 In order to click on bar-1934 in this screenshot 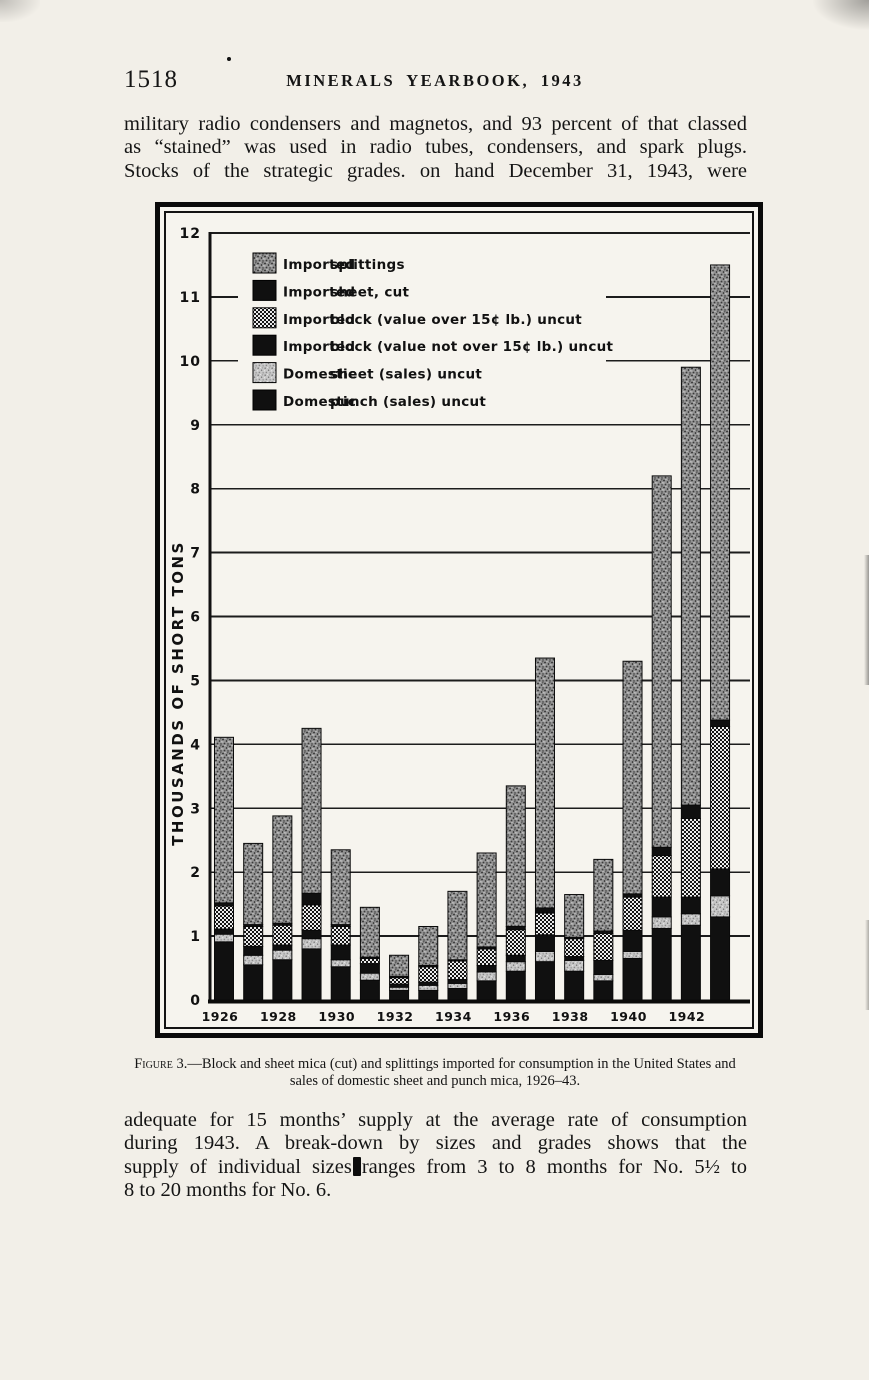, I will do `click(457, 945)`.